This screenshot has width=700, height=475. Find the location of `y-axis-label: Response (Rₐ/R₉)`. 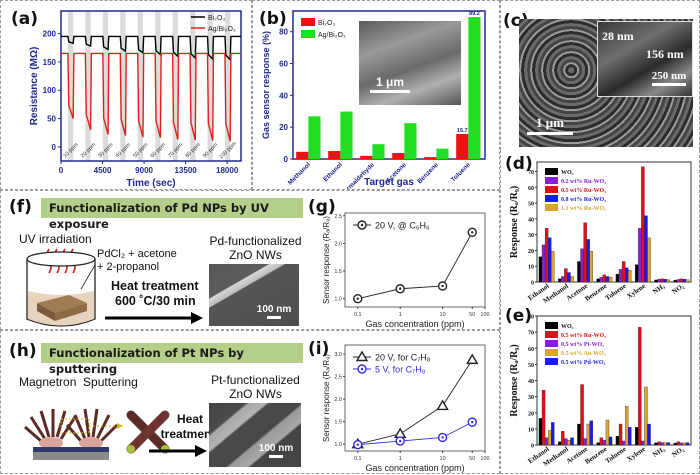

y-axis-label: Response (Rₐ/R₉) is located at coordinates (514, 380).